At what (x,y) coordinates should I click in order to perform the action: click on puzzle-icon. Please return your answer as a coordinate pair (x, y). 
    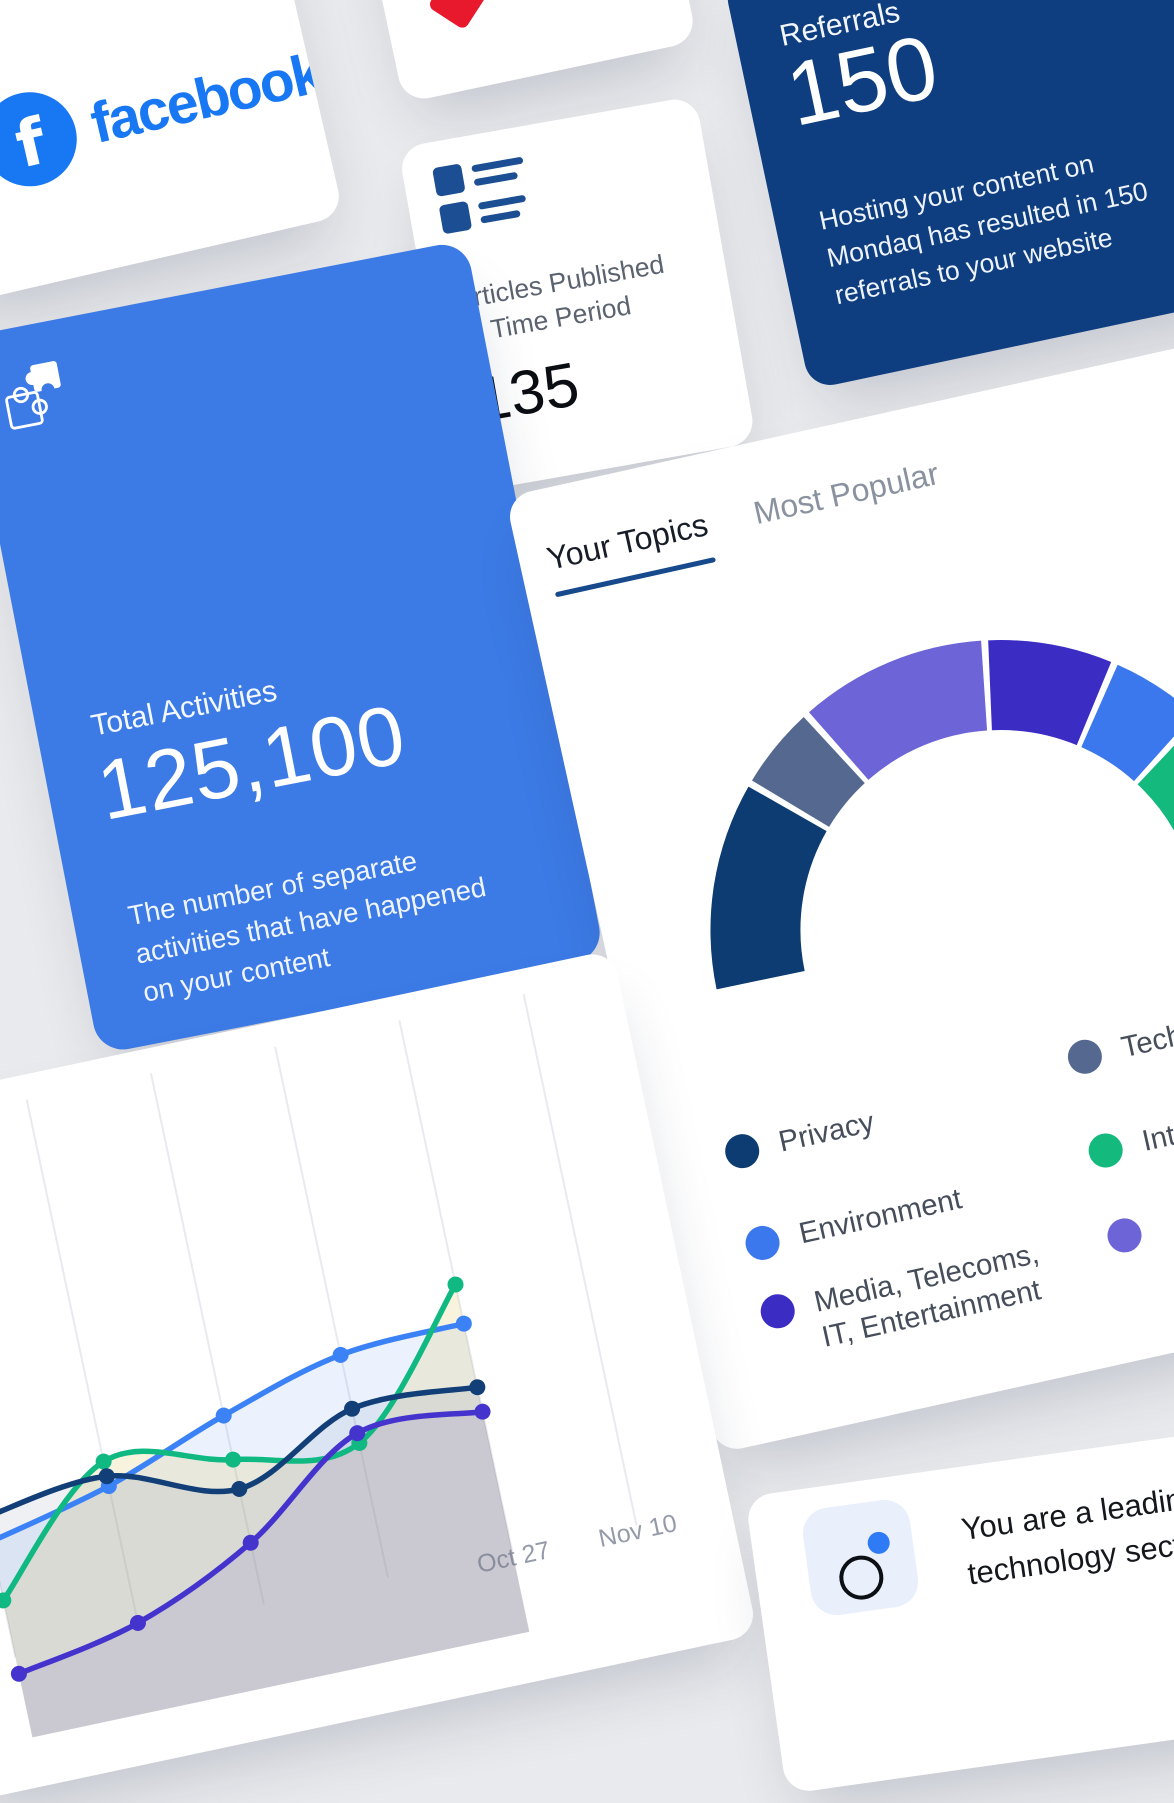
    Looking at the image, I should click on (41, 400).